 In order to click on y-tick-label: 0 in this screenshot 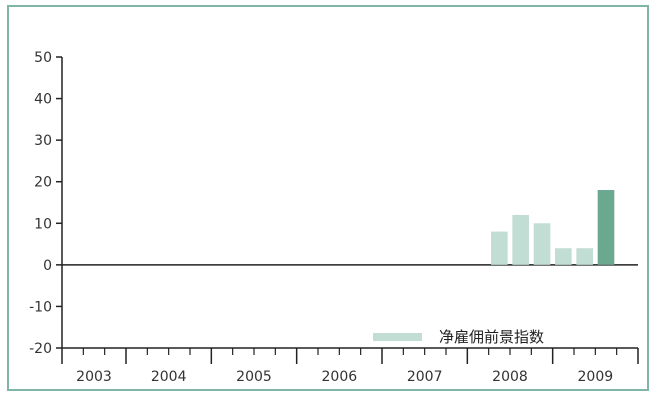, I will do `click(47, 266)`.